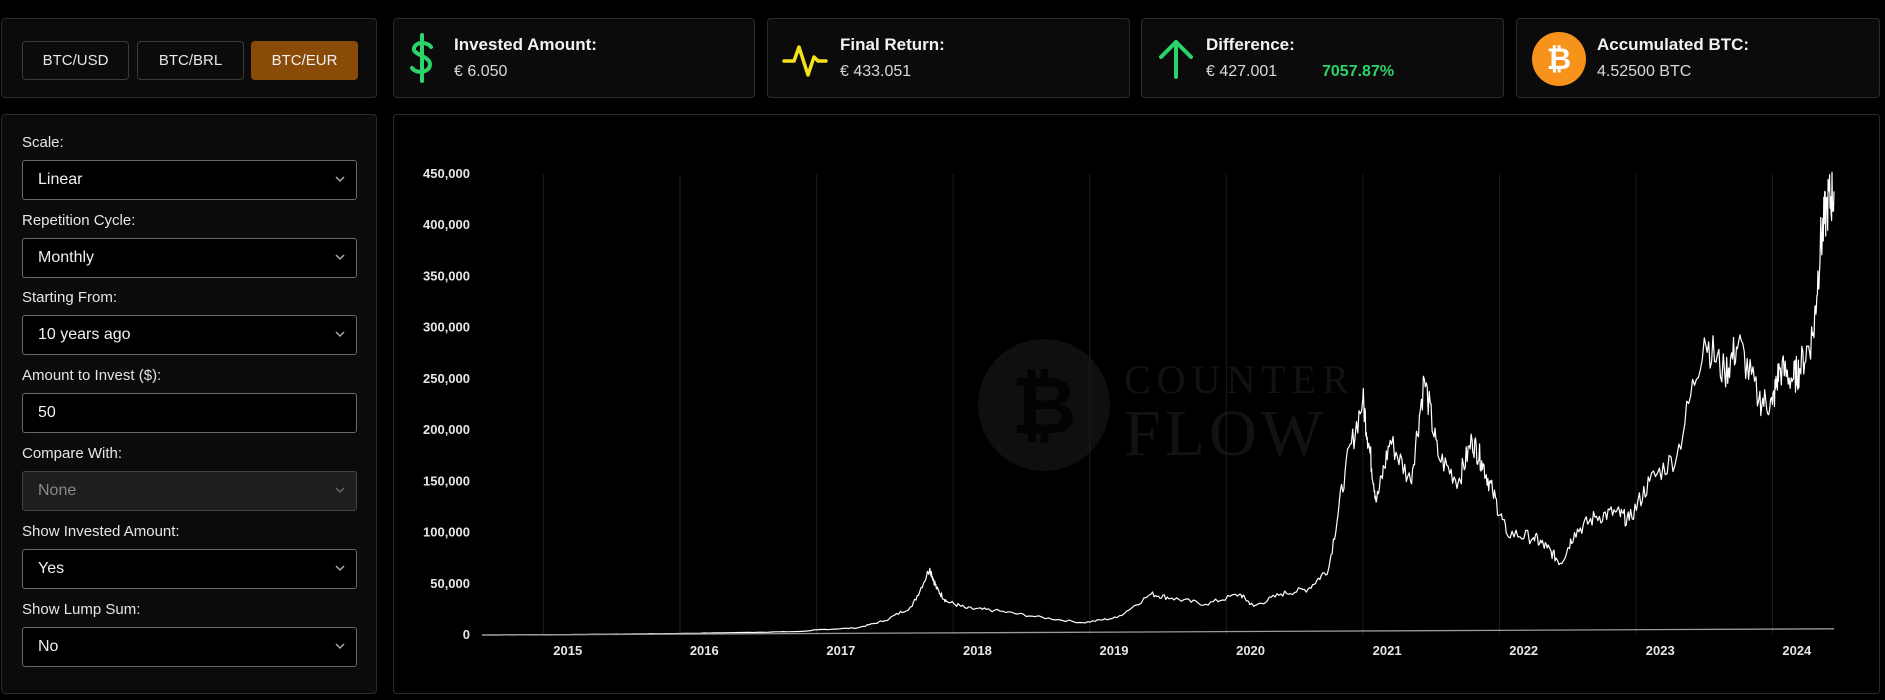  What do you see at coordinates (1698, 58) in the screenshot?
I see `accumulated-btc-card: ₿ Accumulated BTC: 4.52500 BTC` at bounding box center [1698, 58].